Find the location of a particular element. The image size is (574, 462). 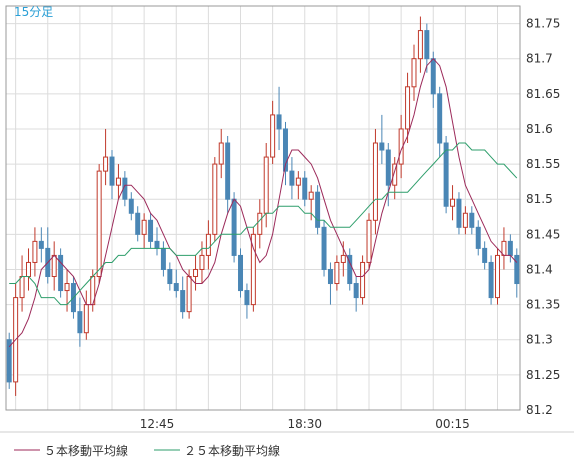

period-label: 15分足 is located at coordinates (33, 12).